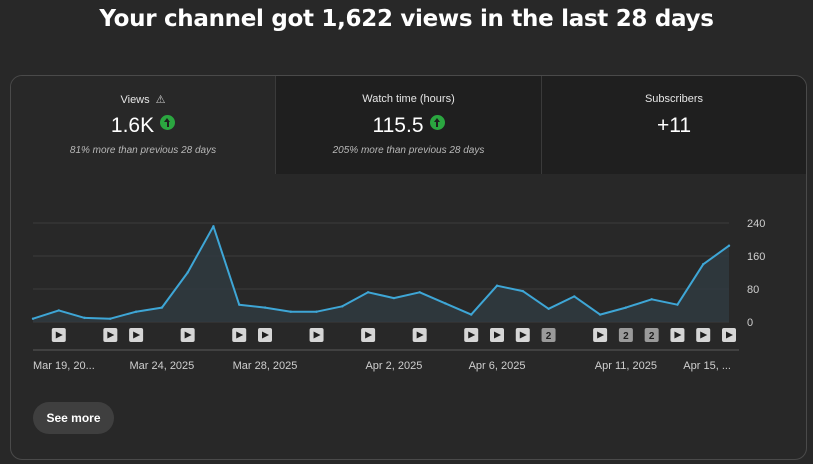 The image size is (813, 464). Describe the element at coordinates (408, 99) in the screenshot. I see `tab-watch-time-title: Watch time (hours)` at that location.